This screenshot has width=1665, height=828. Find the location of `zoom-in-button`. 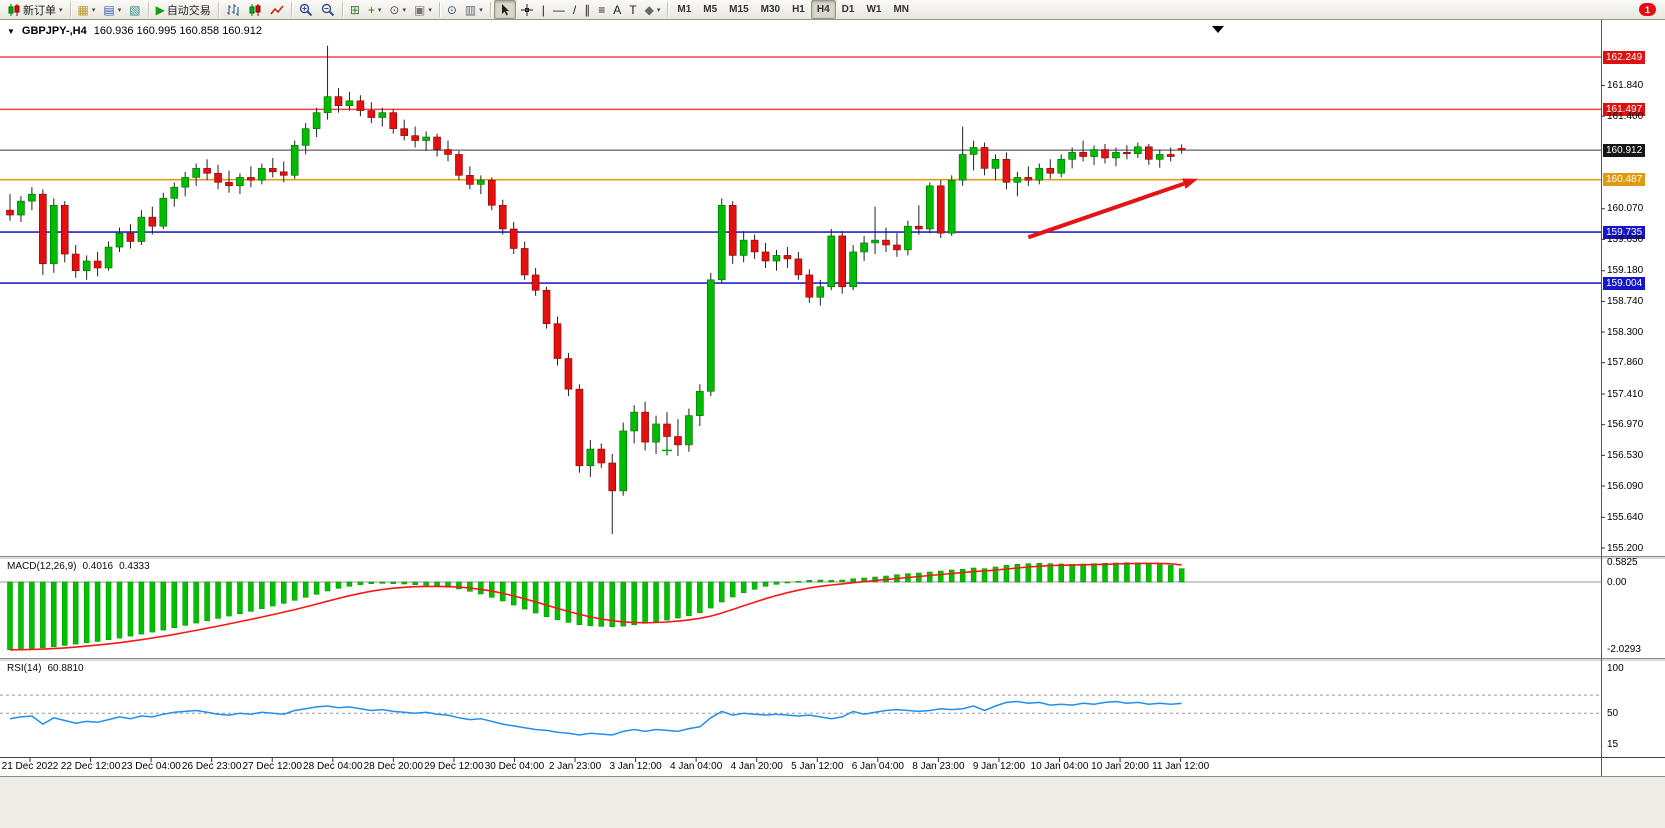

zoom-in-button is located at coordinates (306, 9).